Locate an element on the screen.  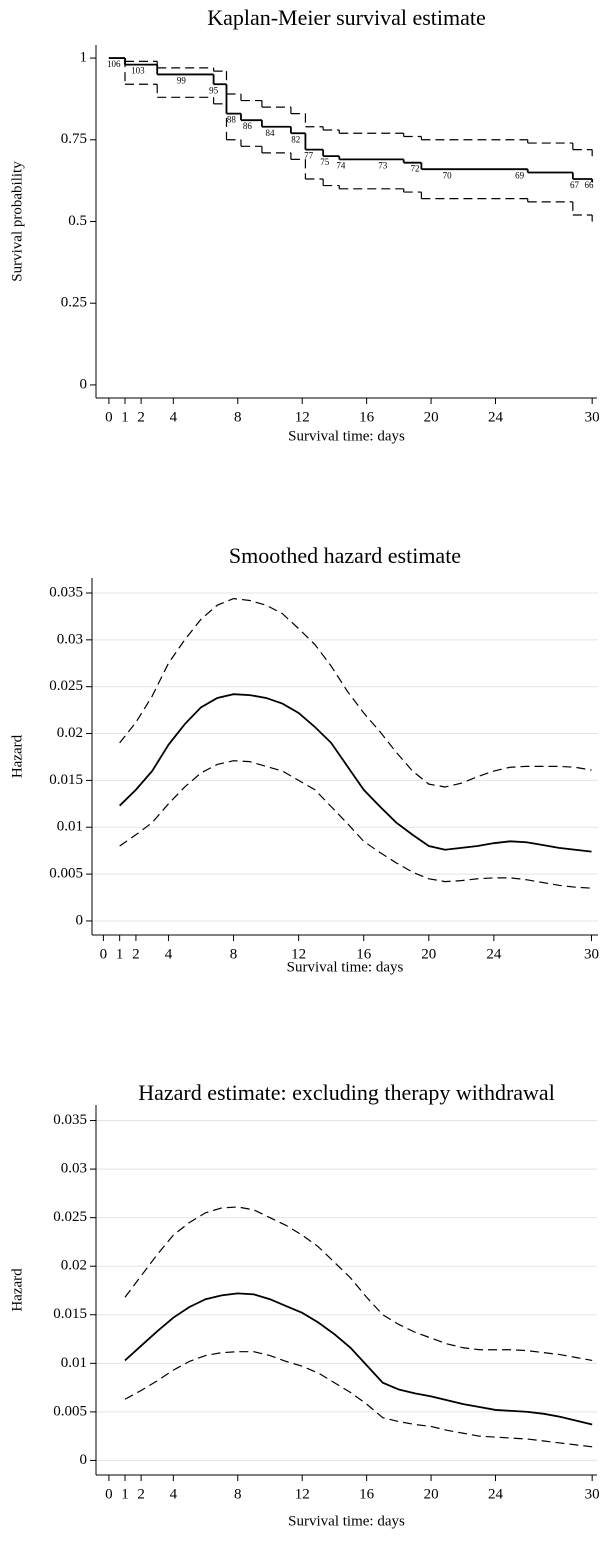
y-axis-label: Survival probability is located at coordinates (17, 221).